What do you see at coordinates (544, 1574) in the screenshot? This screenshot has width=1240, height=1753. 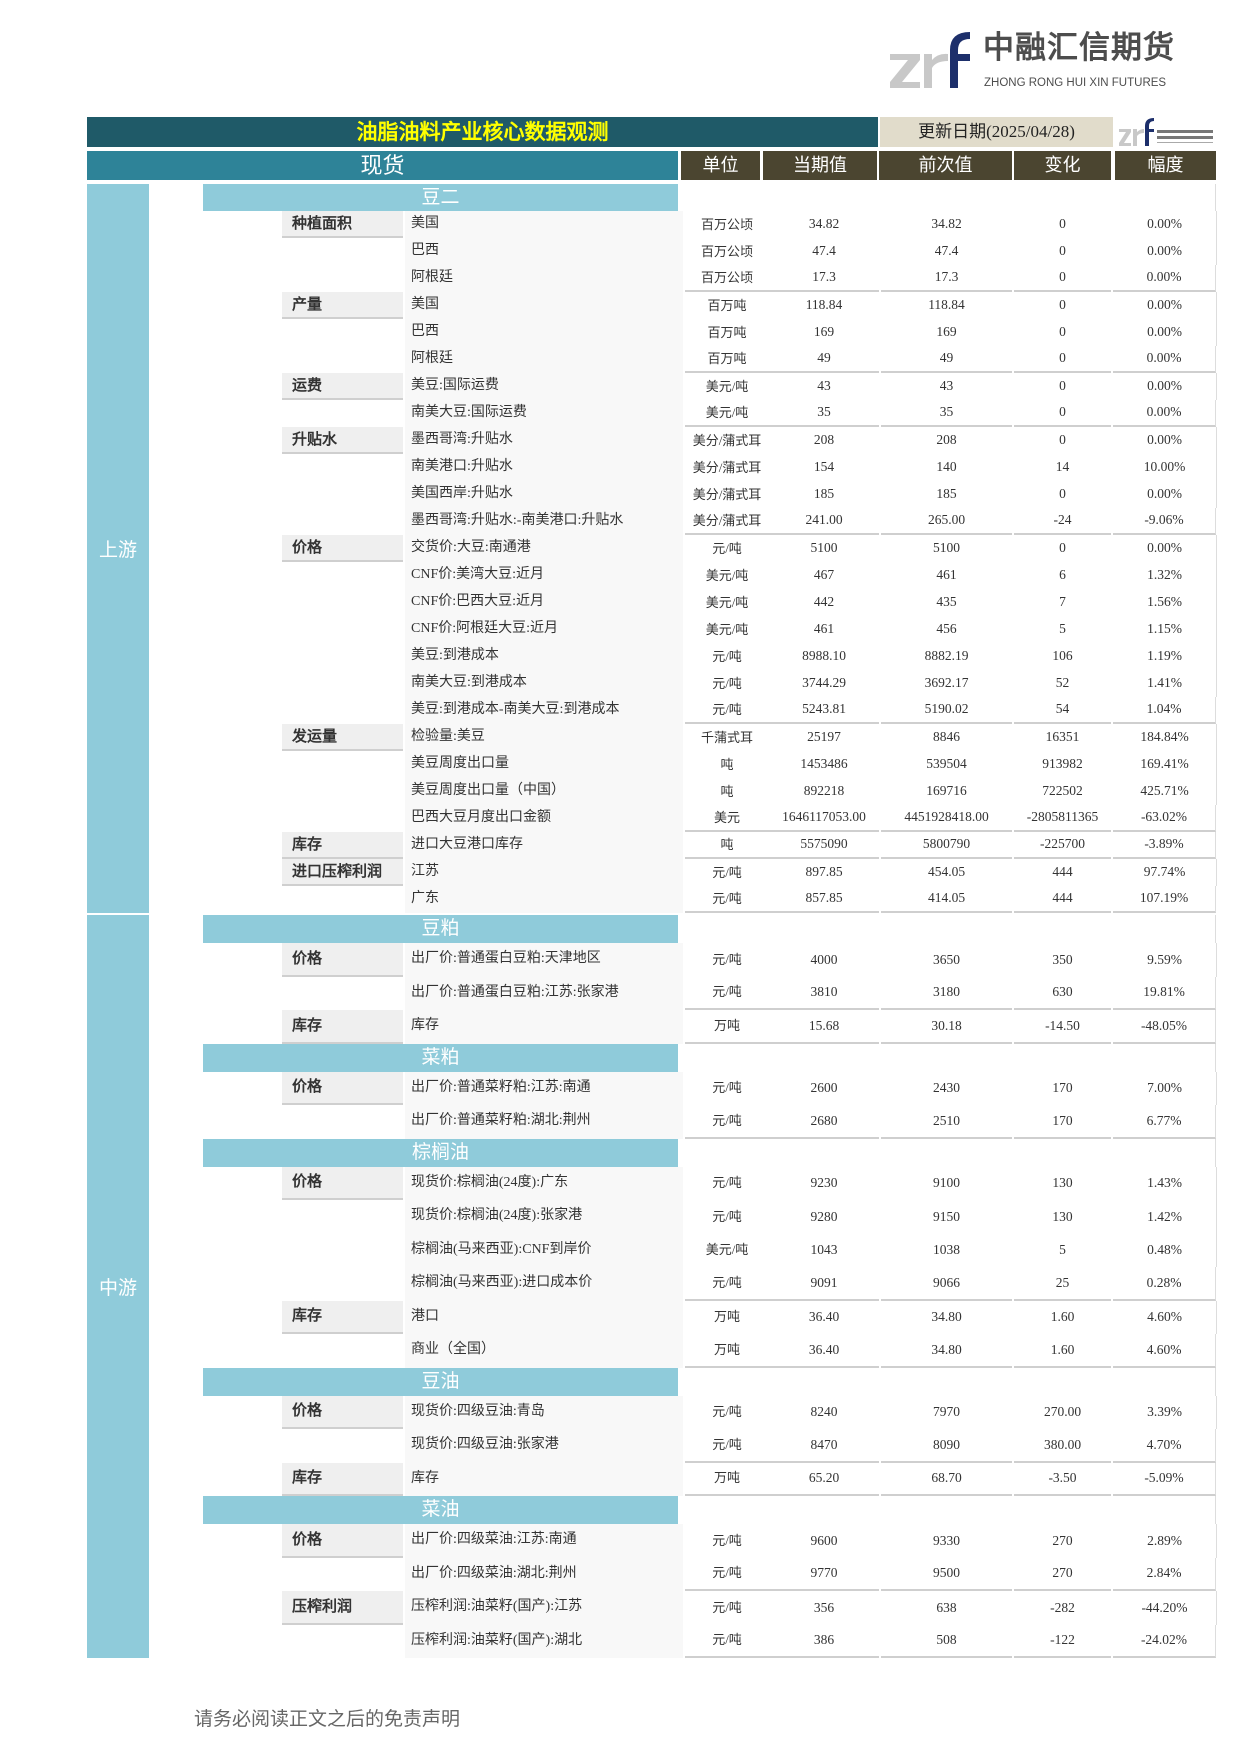 I see `item-label: 出厂价:四级菜油:湖北:荆州` at bounding box center [544, 1574].